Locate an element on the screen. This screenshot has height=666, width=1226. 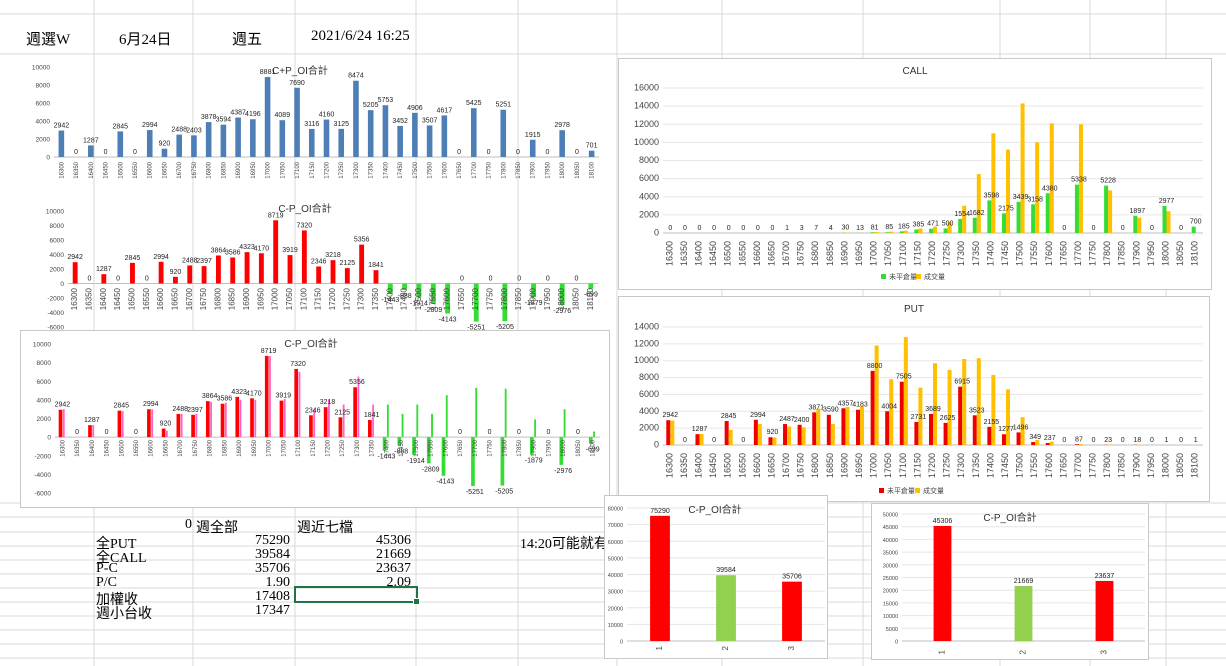
x-tick-label: 17300 is located at coordinates (358, 447).